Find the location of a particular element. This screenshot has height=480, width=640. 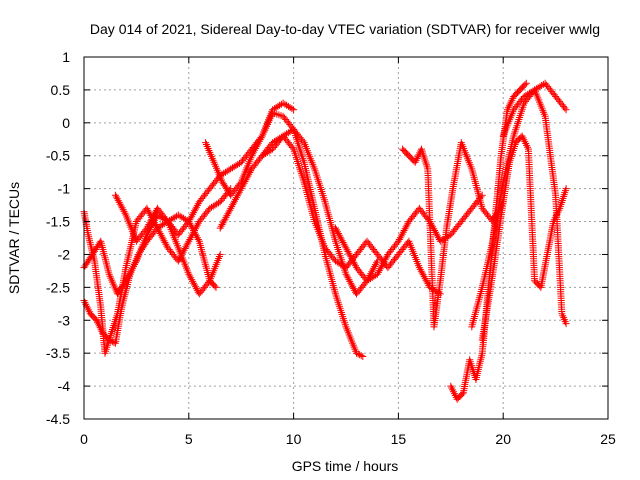

y-tick-label: 1 is located at coordinates (66, 57).